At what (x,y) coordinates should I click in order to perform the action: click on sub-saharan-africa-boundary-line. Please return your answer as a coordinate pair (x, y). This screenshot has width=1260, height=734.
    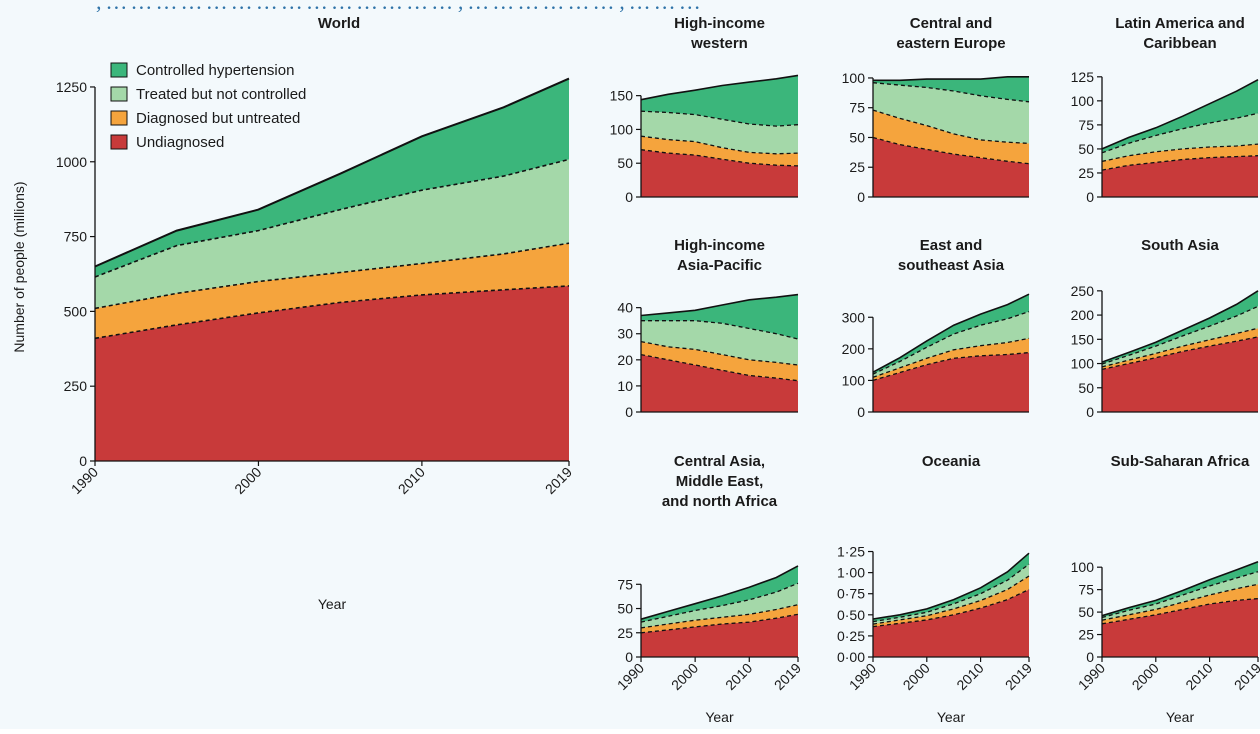
    Looking at the image, I should click on (1180, 611).